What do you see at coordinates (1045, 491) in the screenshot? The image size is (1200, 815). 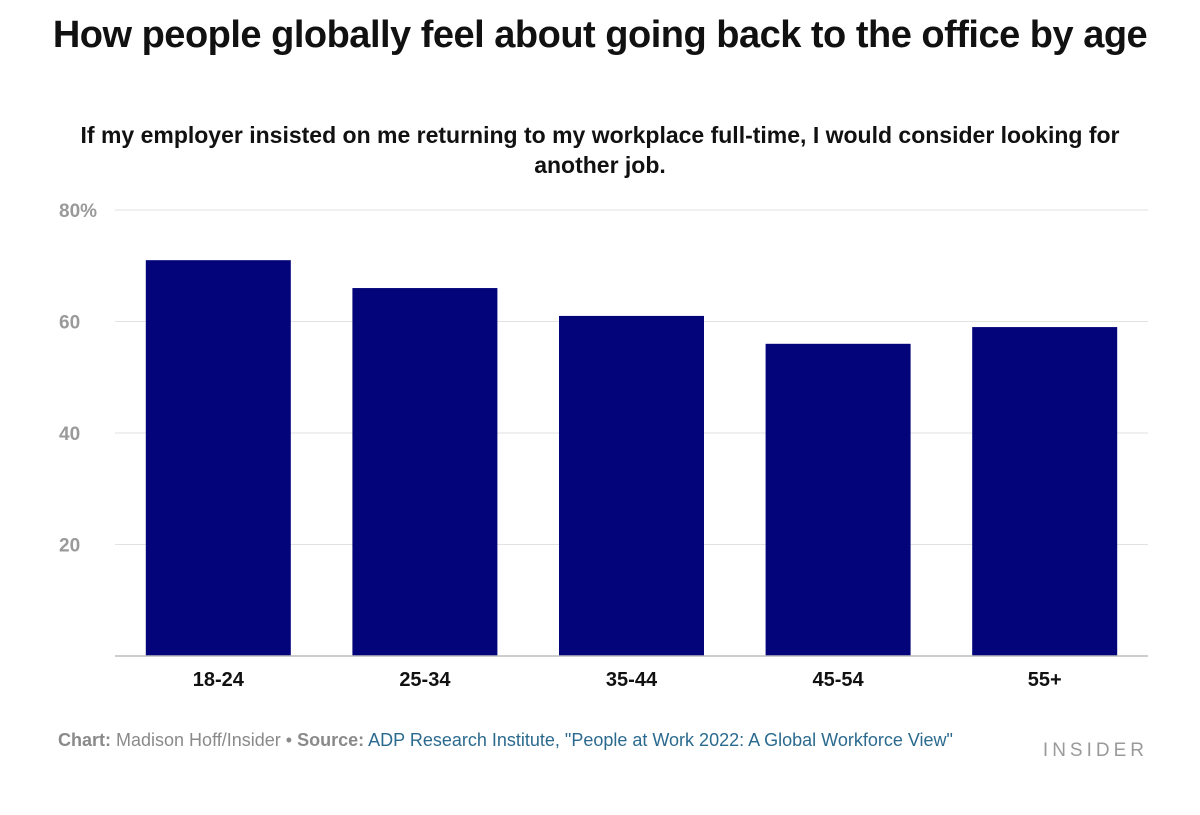 I see `bar-55+` at bounding box center [1045, 491].